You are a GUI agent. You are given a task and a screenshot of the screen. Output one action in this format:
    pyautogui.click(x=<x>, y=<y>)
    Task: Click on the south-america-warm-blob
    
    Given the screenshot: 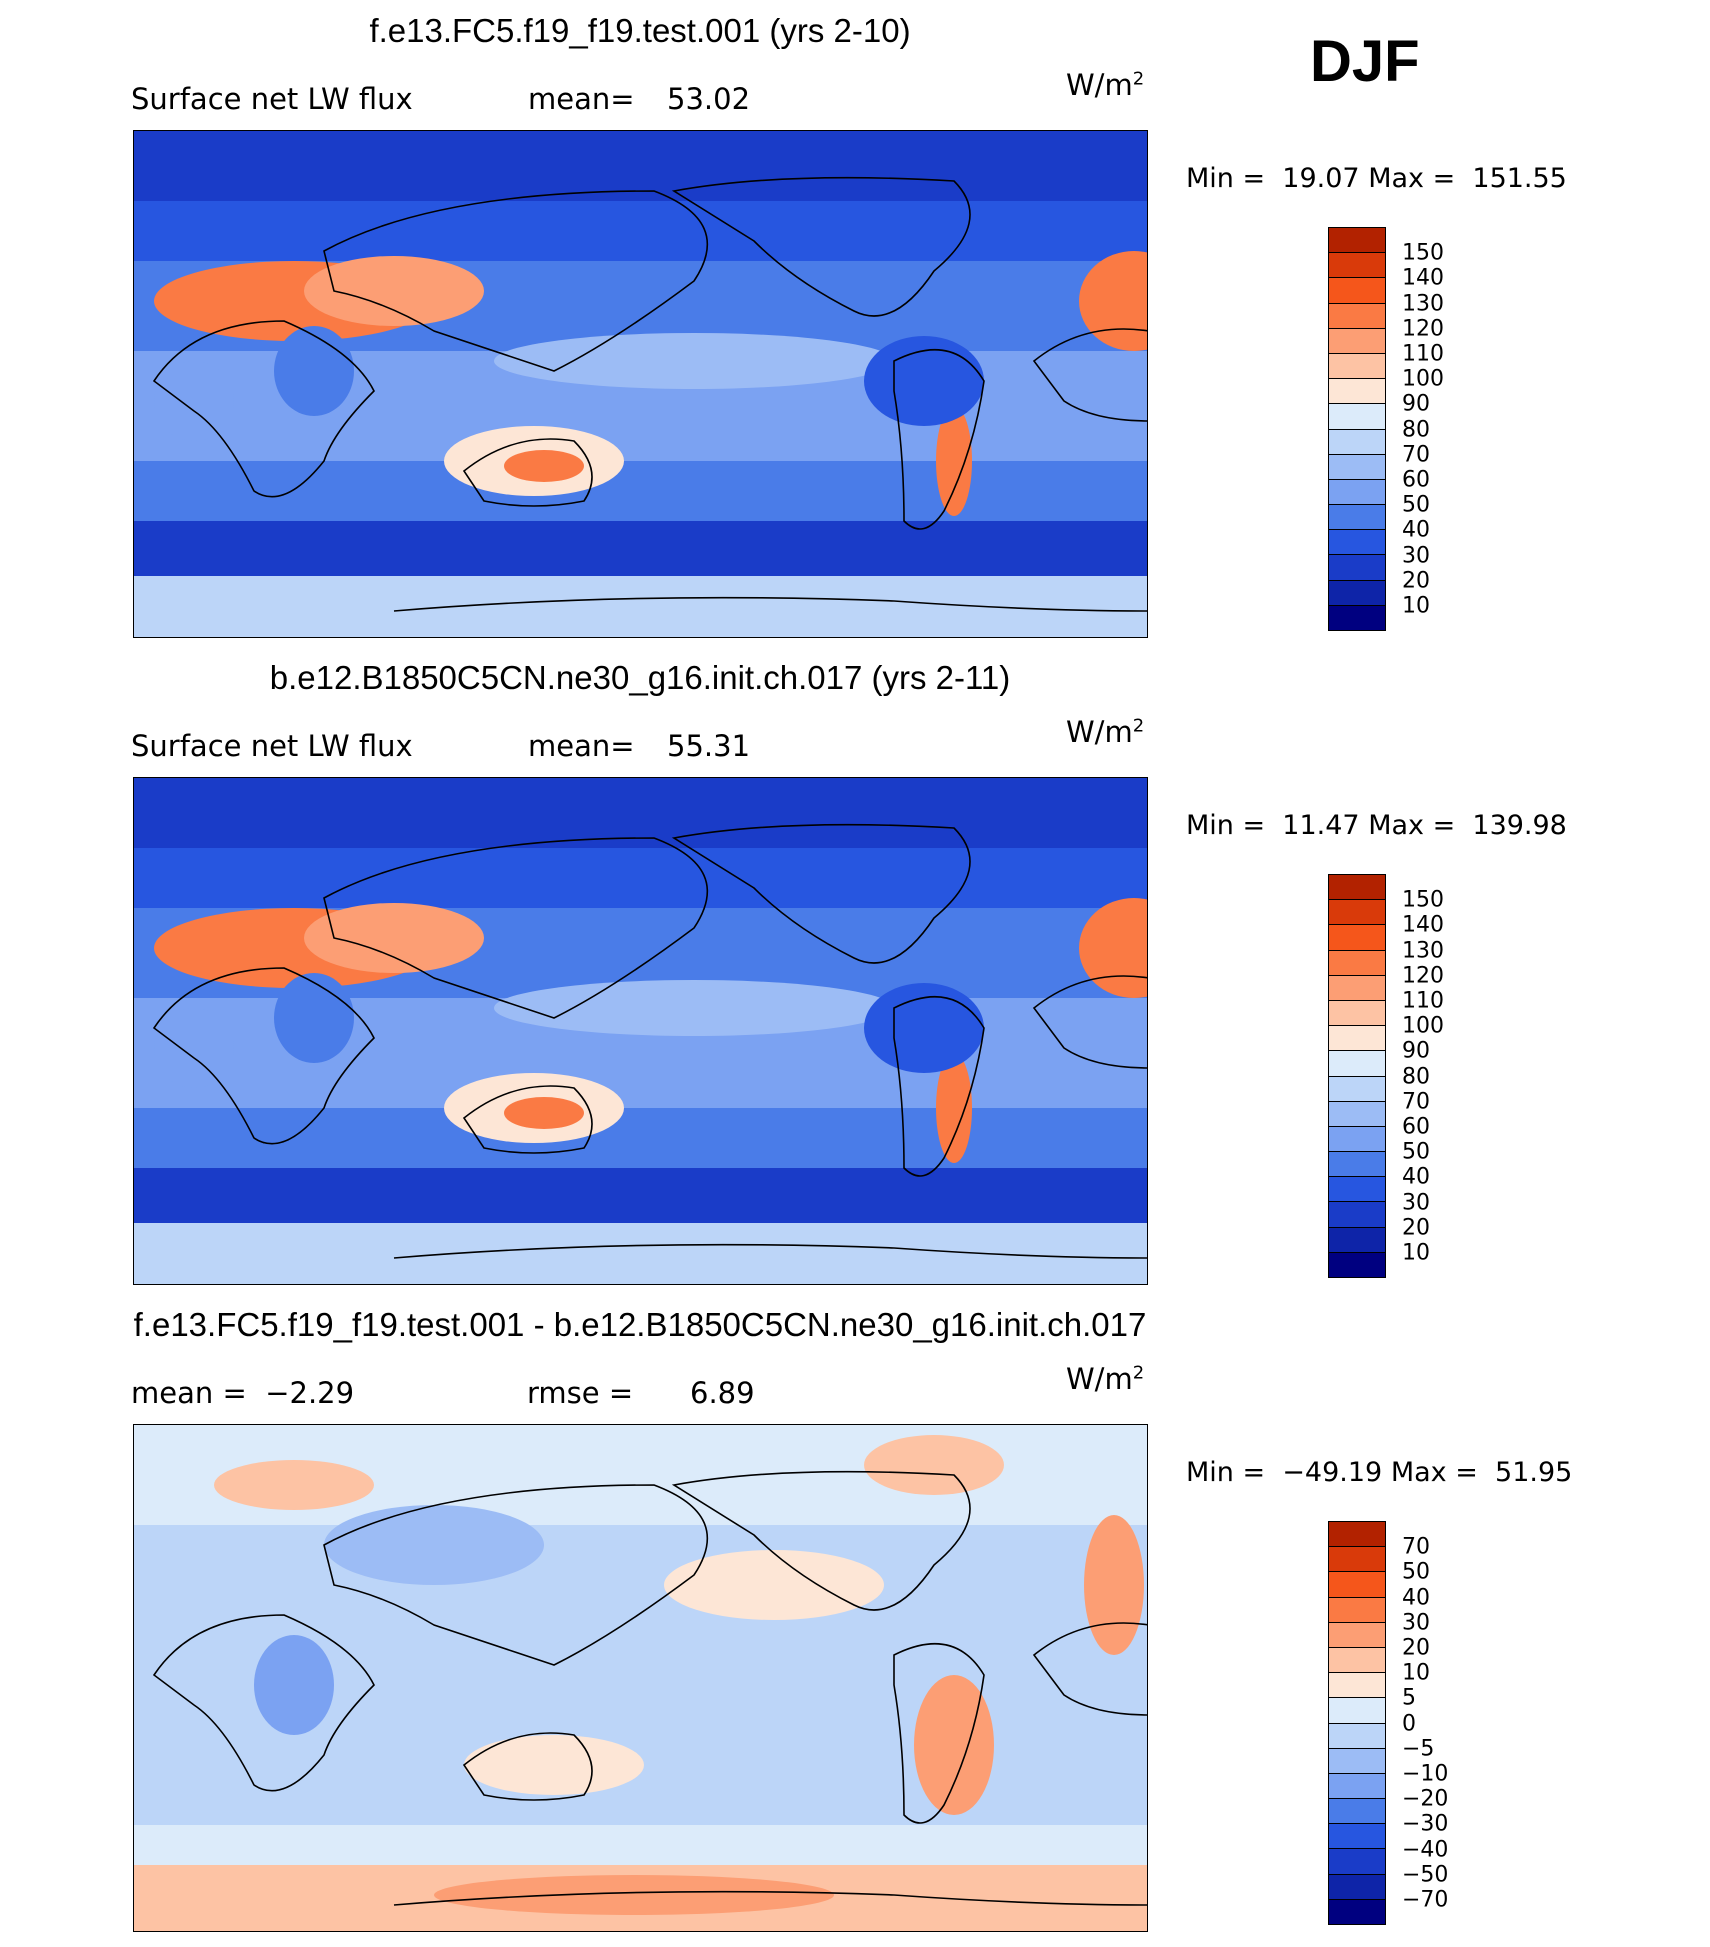 What is the action you would take?
    pyautogui.click(x=954, y=1745)
    